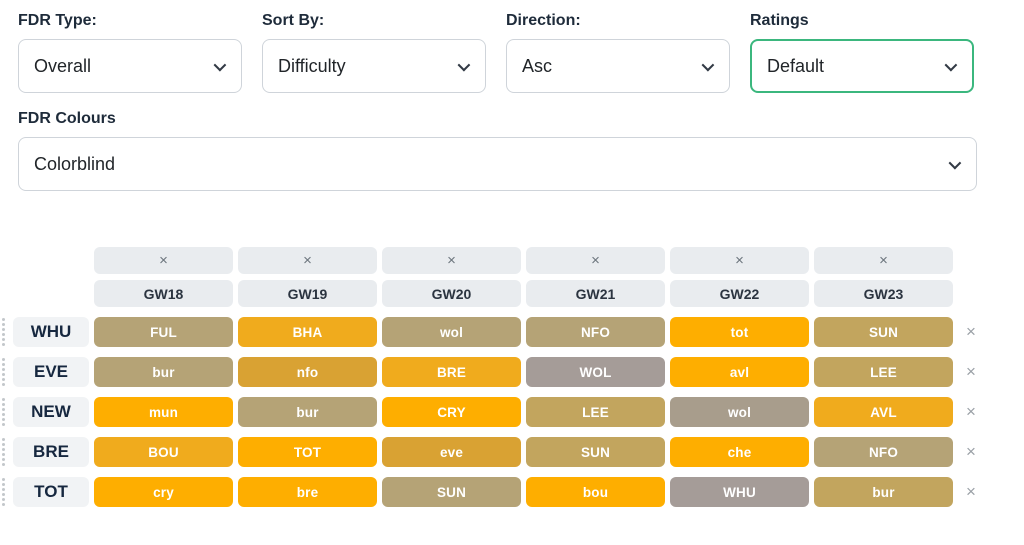 The image size is (1024, 545). What do you see at coordinates (163, 412) in the screenshot?
I see `fixture-cell: mun` at bounding box center [163, 412].